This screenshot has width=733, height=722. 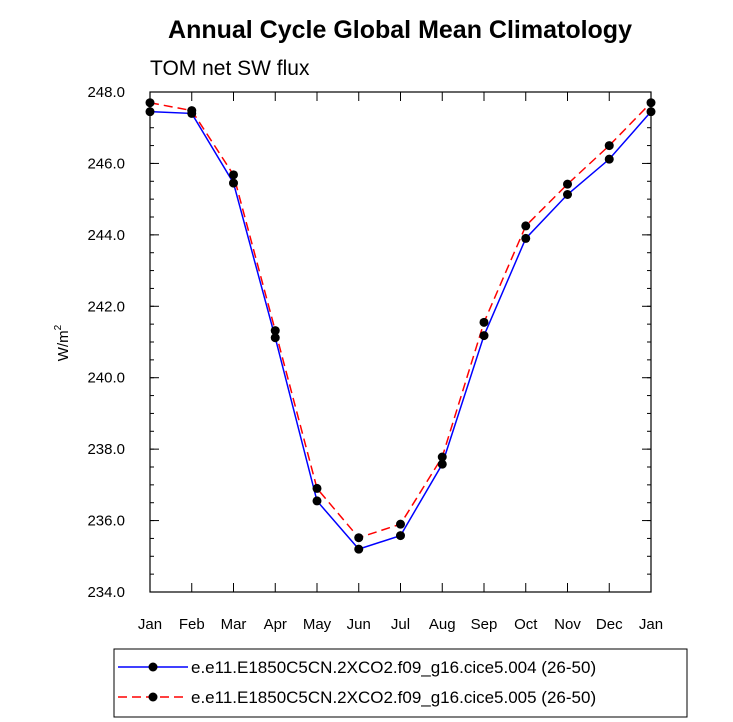 I want to click on x-tick-label: Nov, so click(x=567, y=624).